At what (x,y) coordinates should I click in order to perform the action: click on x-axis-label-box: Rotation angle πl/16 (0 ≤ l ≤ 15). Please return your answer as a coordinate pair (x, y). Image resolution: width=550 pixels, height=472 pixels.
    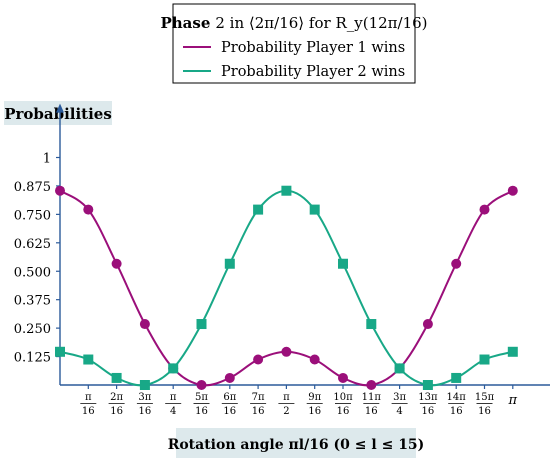
    Looking at the image, I should click on (296, 443).